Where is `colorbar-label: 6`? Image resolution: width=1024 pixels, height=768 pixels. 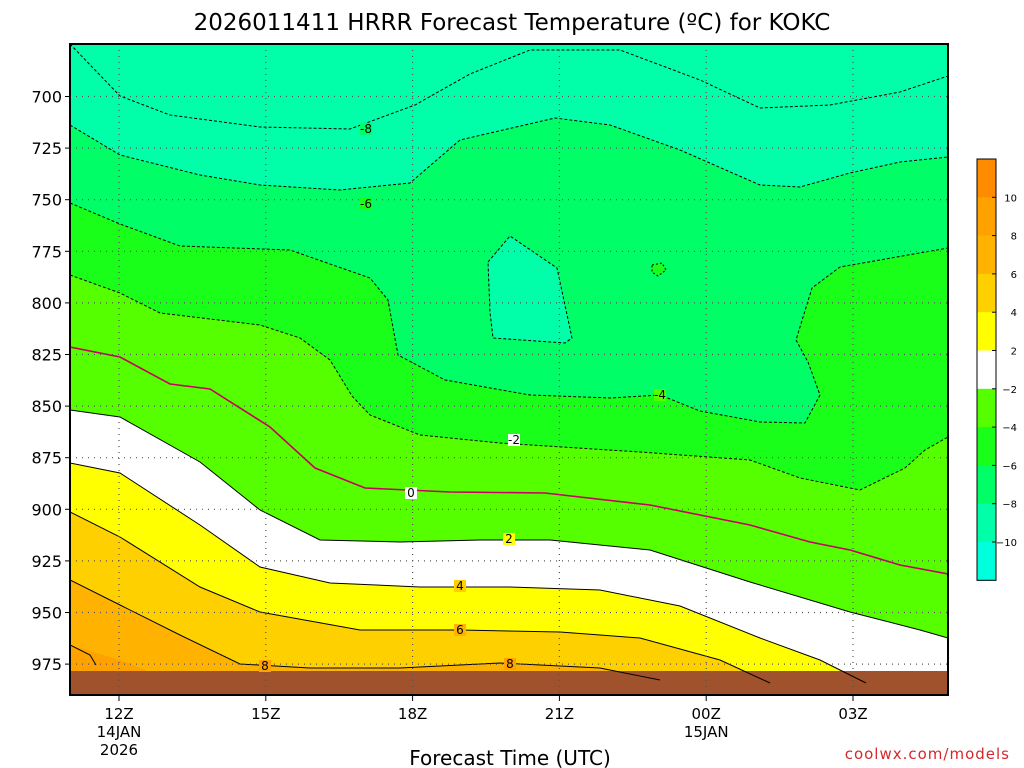
colorbar-label: 6 is located at coordinates (1014, 275).